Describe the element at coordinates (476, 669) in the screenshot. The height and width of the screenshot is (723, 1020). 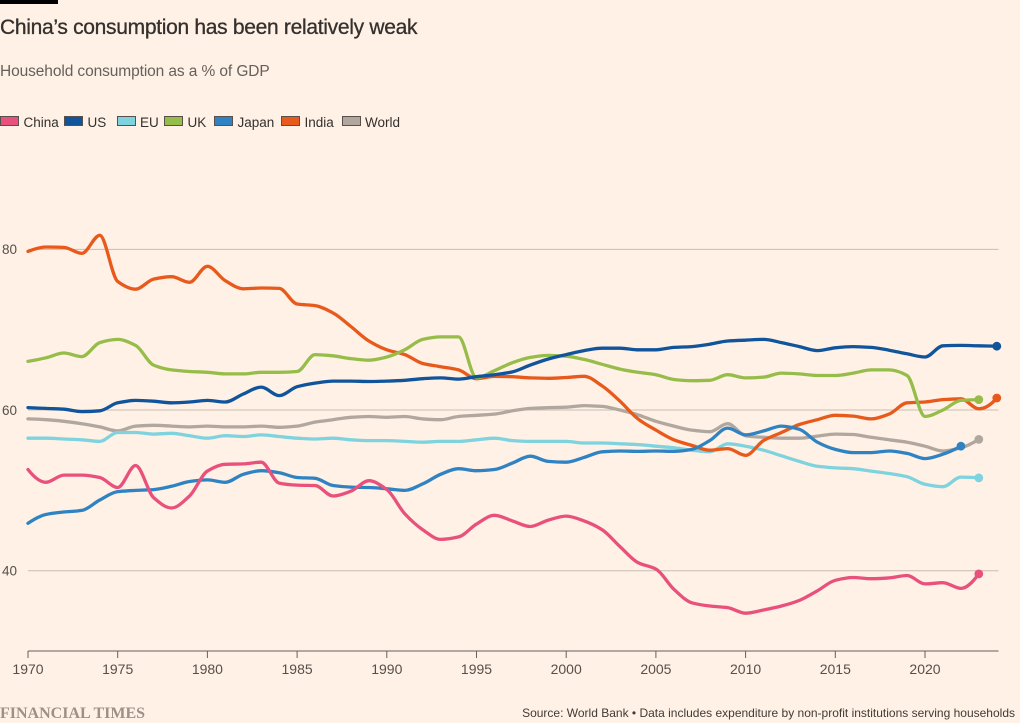
I see `svg-text: 1995` at that location.